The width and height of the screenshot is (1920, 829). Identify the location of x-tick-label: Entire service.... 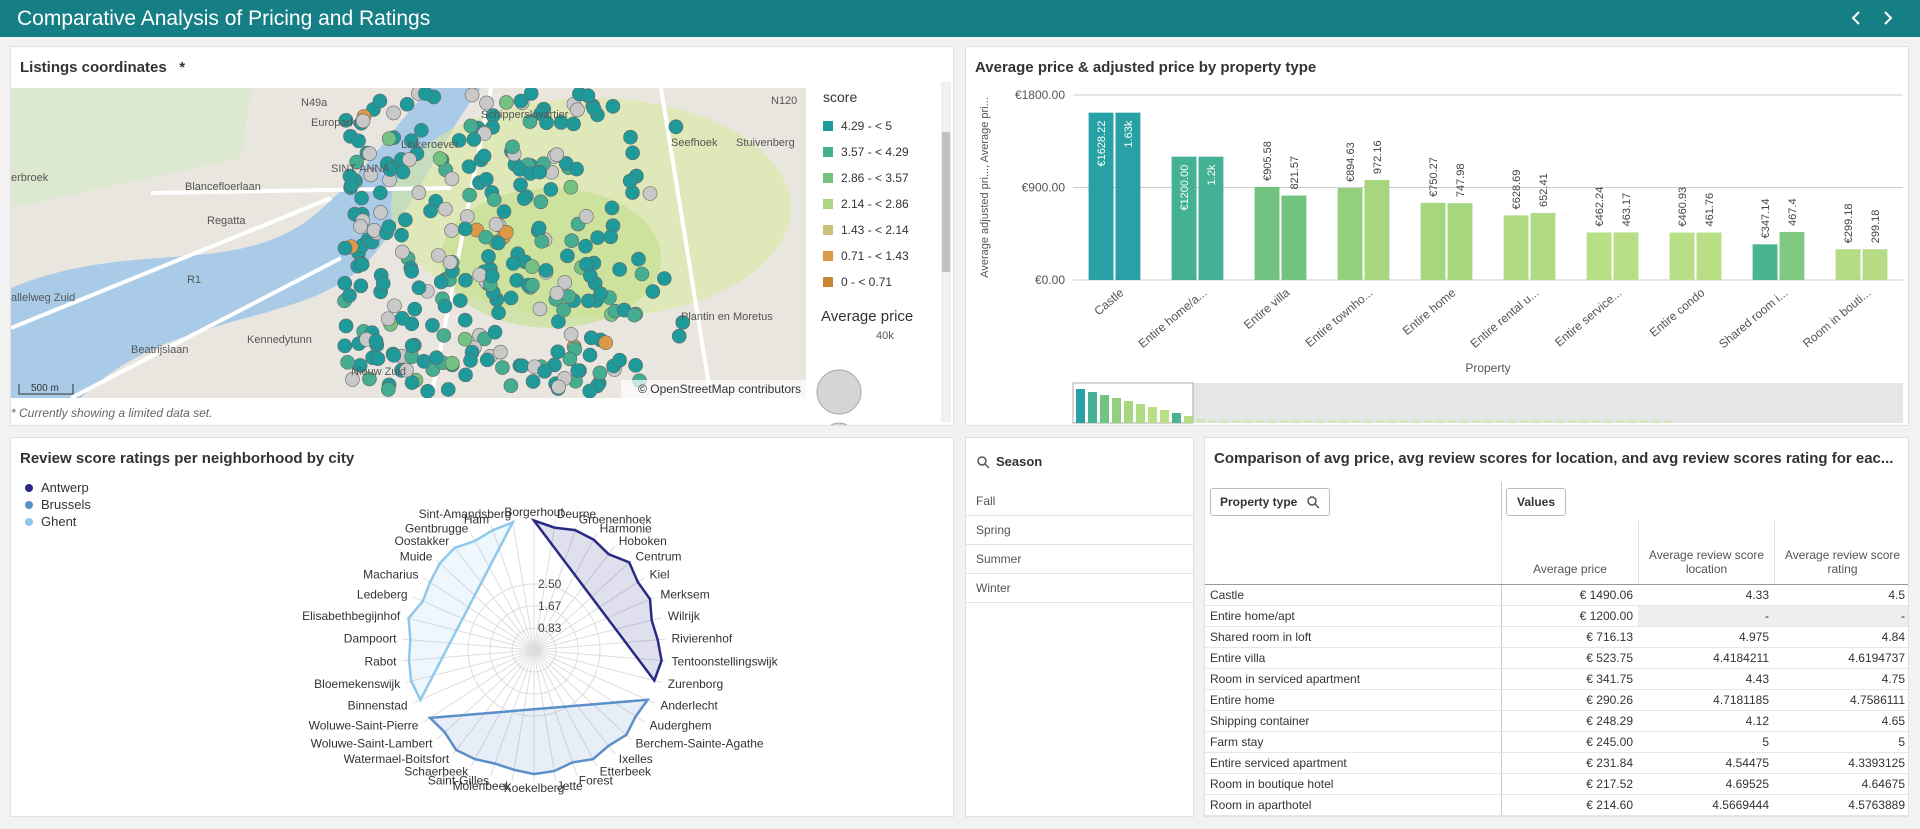
(1588, 318).